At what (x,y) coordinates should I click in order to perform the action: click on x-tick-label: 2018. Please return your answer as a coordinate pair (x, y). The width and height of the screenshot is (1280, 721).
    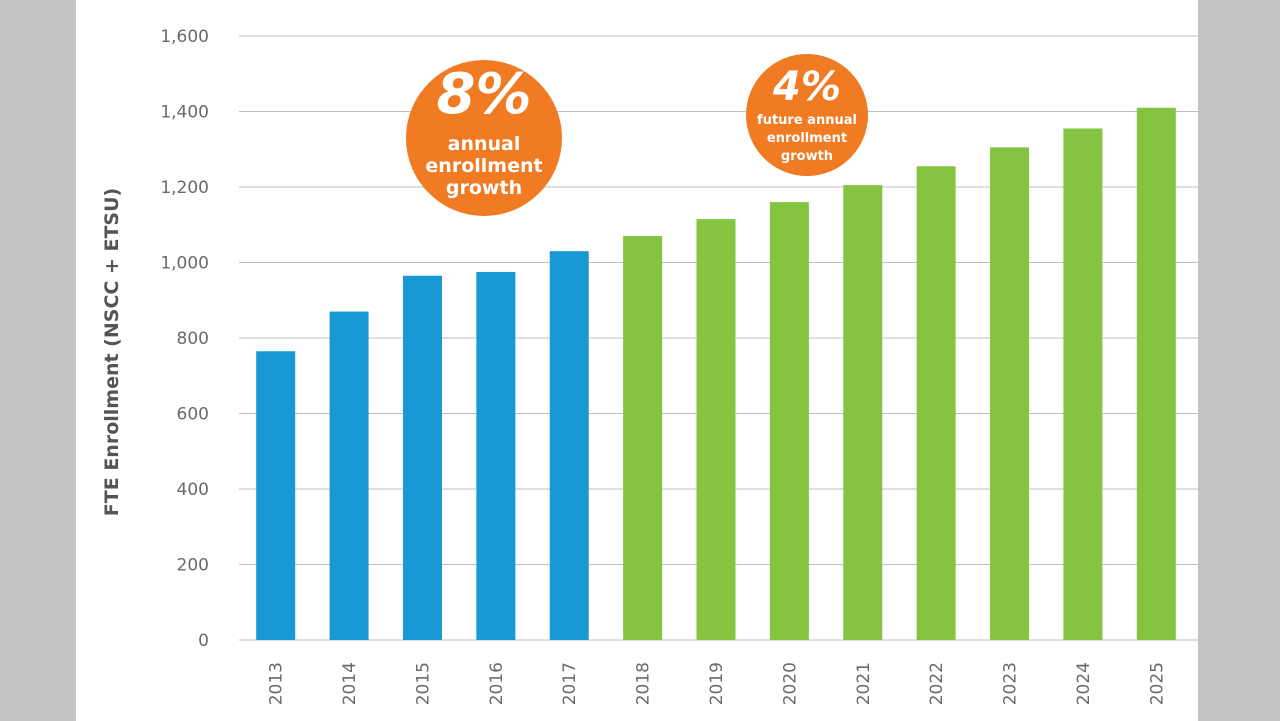
    Looking at the image, I should click on (644, 683).